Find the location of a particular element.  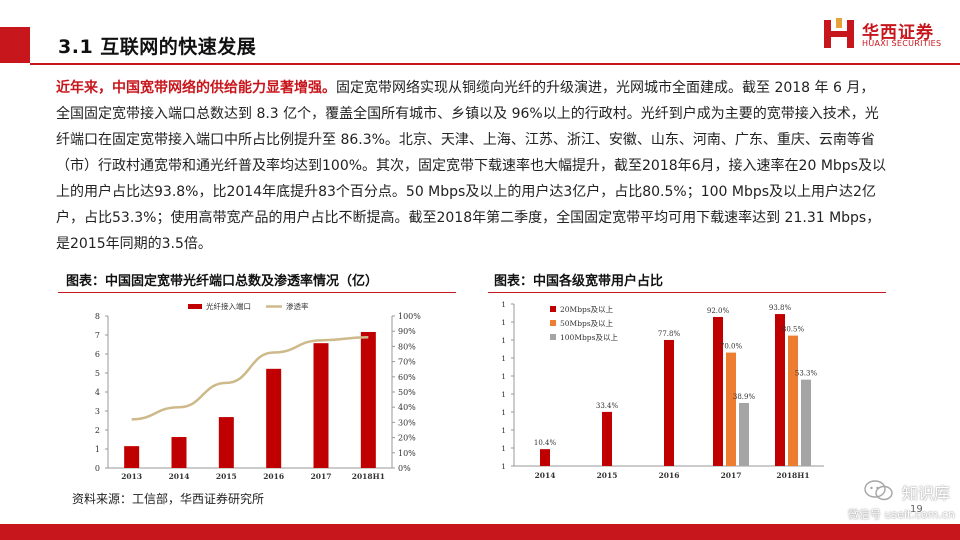

data-label: 70.0% is located at coordinates (731, 347).